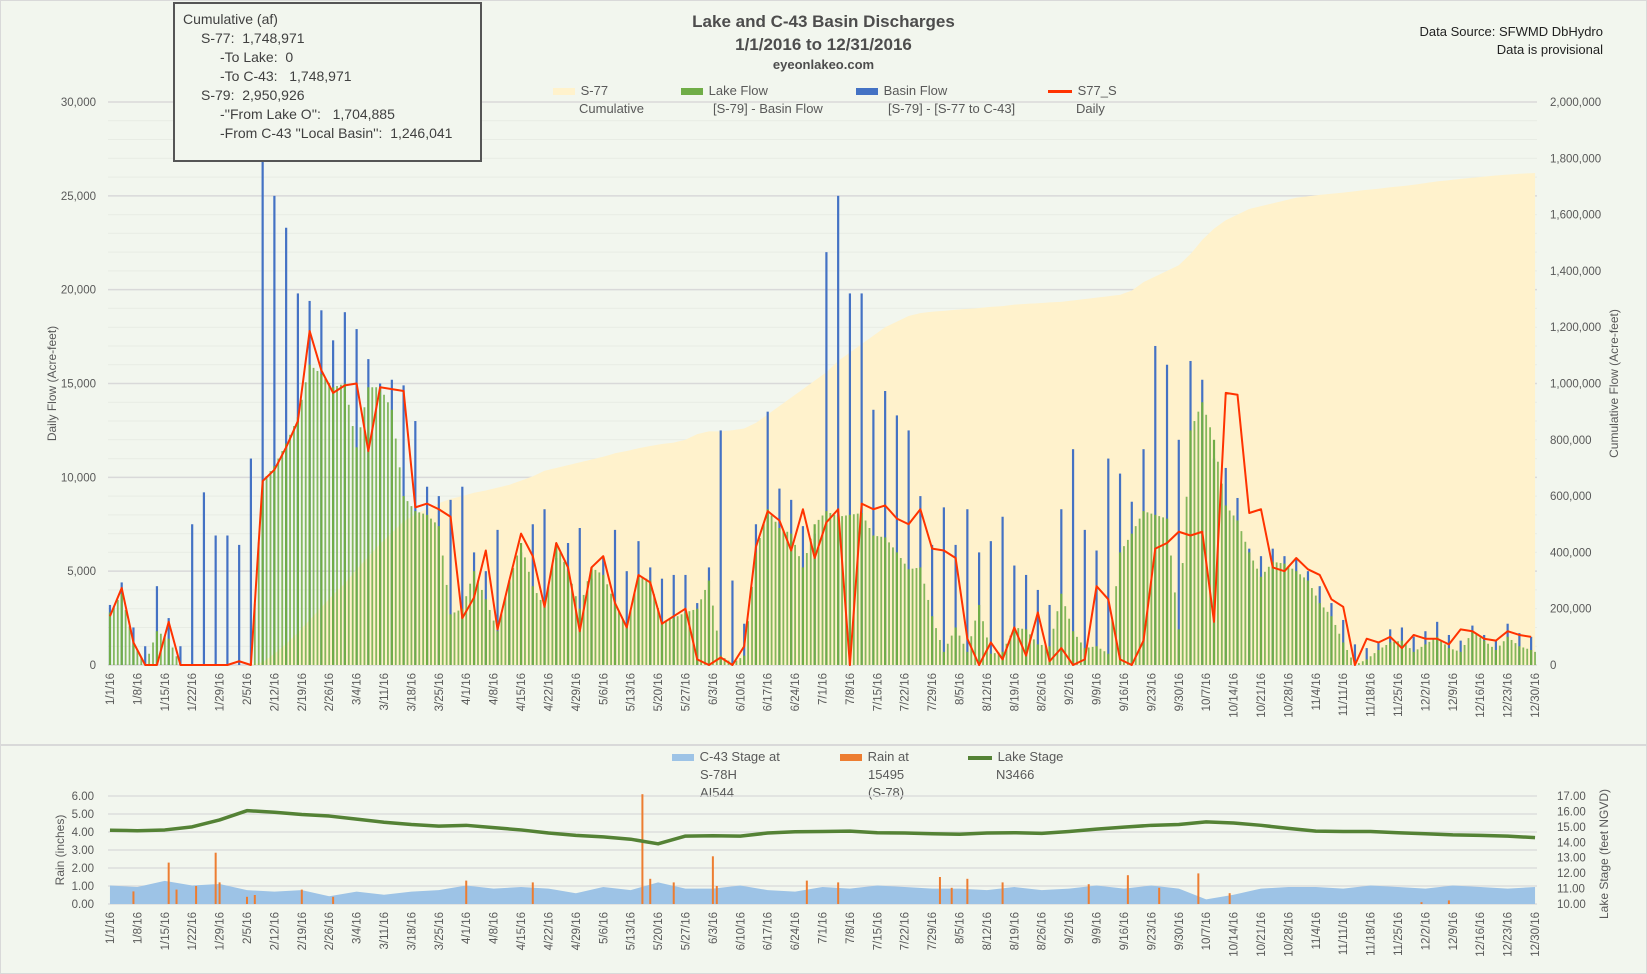 The width and height of the screenshot is (1647, 974). I want to click on legend-label: S-77, so click(594, 90).